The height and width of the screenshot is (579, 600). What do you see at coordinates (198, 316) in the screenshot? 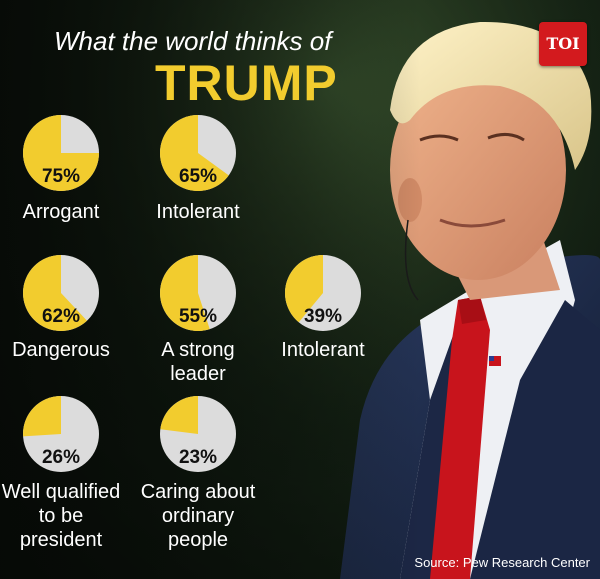
I see `pie-value-label: 55%` at bounding box center [198, 316].